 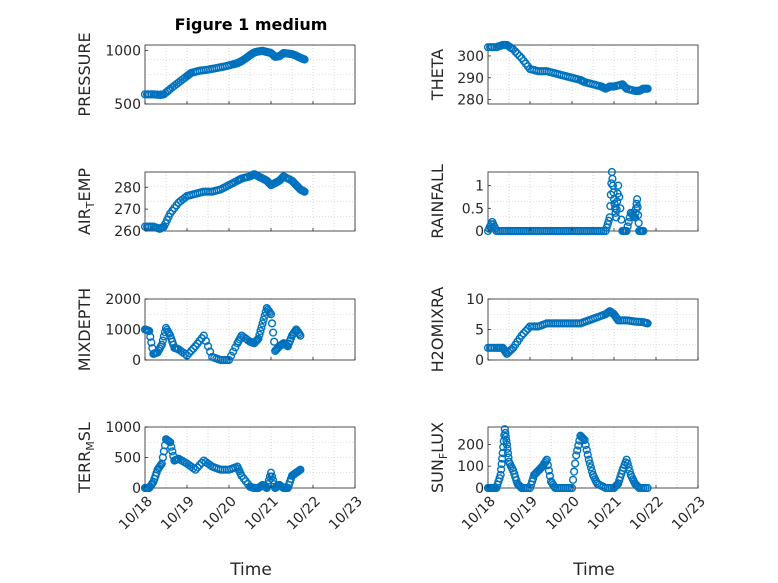 What do you see at coordinates (563, 329) in the screenshot?
I see `panel-5: 0 5 10 H2OMIXRA` at bounding box center [563, 329].